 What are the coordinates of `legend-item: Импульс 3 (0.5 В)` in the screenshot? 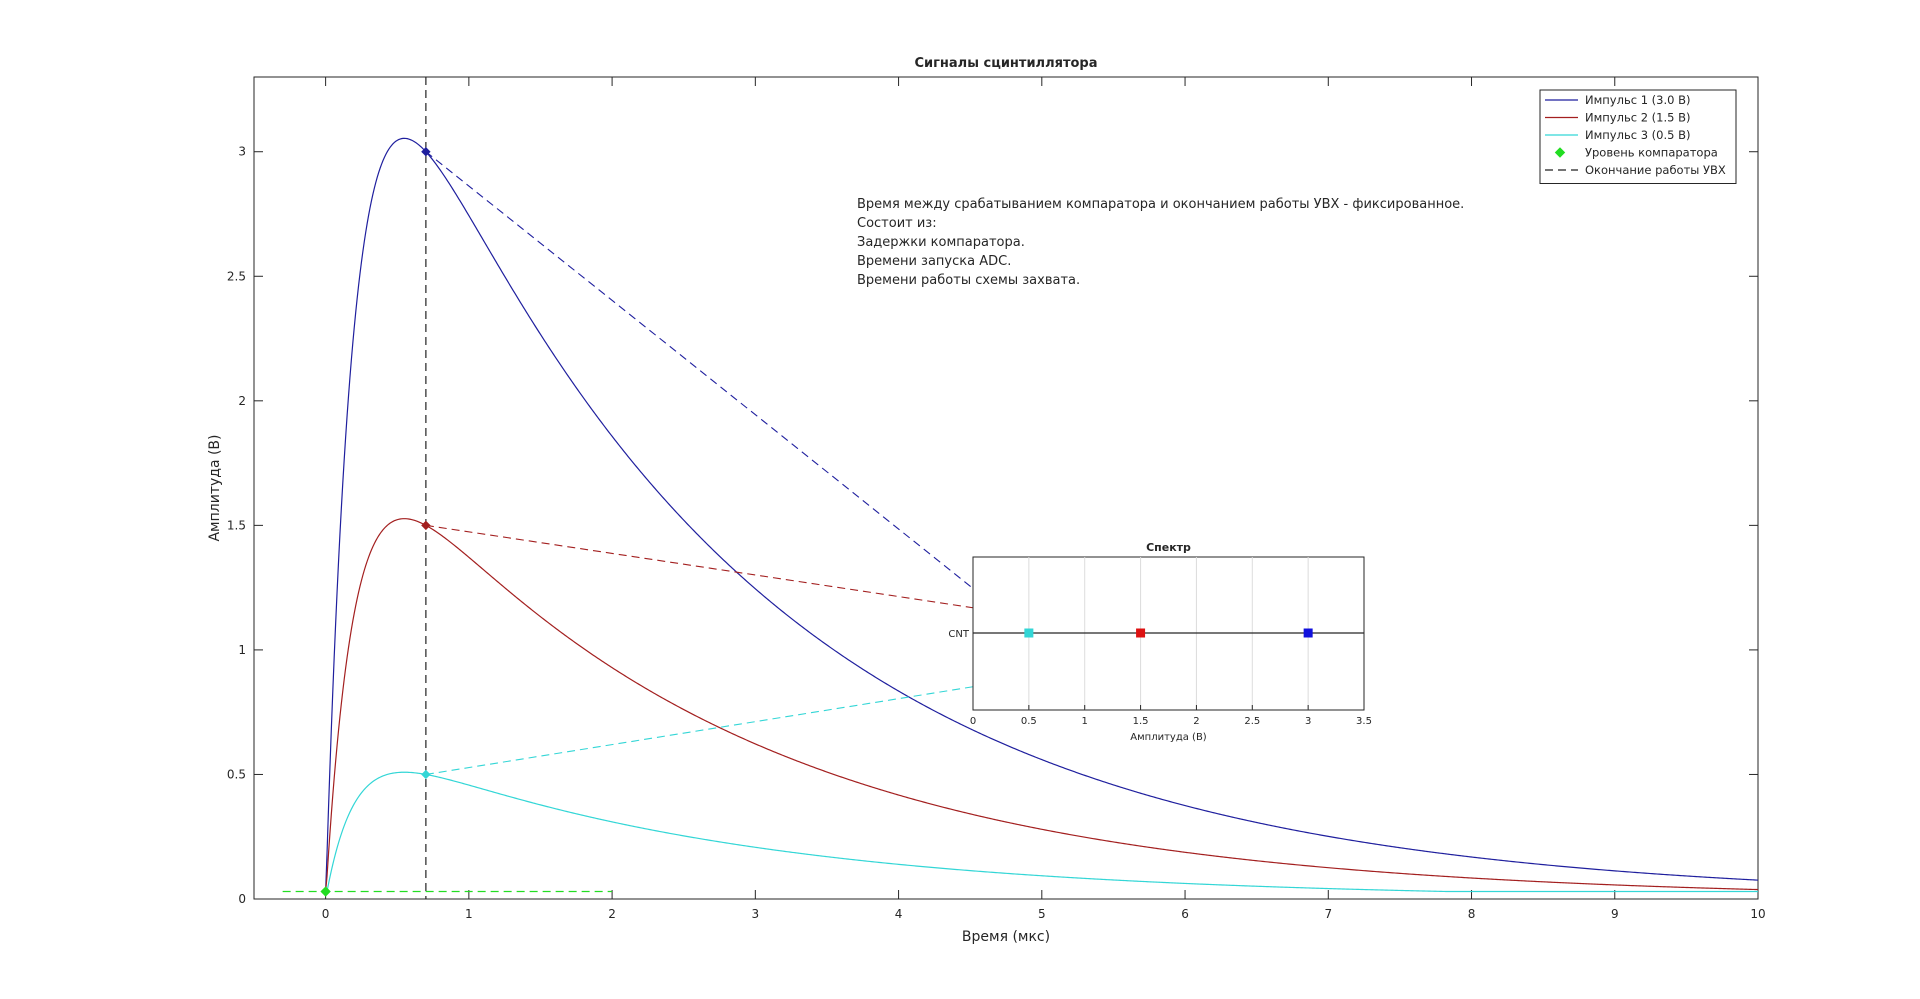 It's located at (1618, 135).